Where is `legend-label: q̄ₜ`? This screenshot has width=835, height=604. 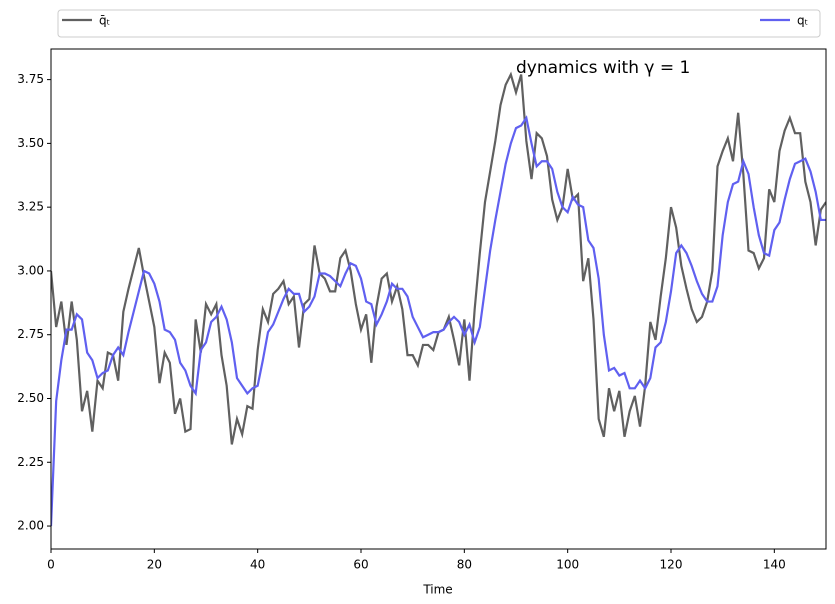 legend-label: q̄ₜ is located at coordinates (104, 21).